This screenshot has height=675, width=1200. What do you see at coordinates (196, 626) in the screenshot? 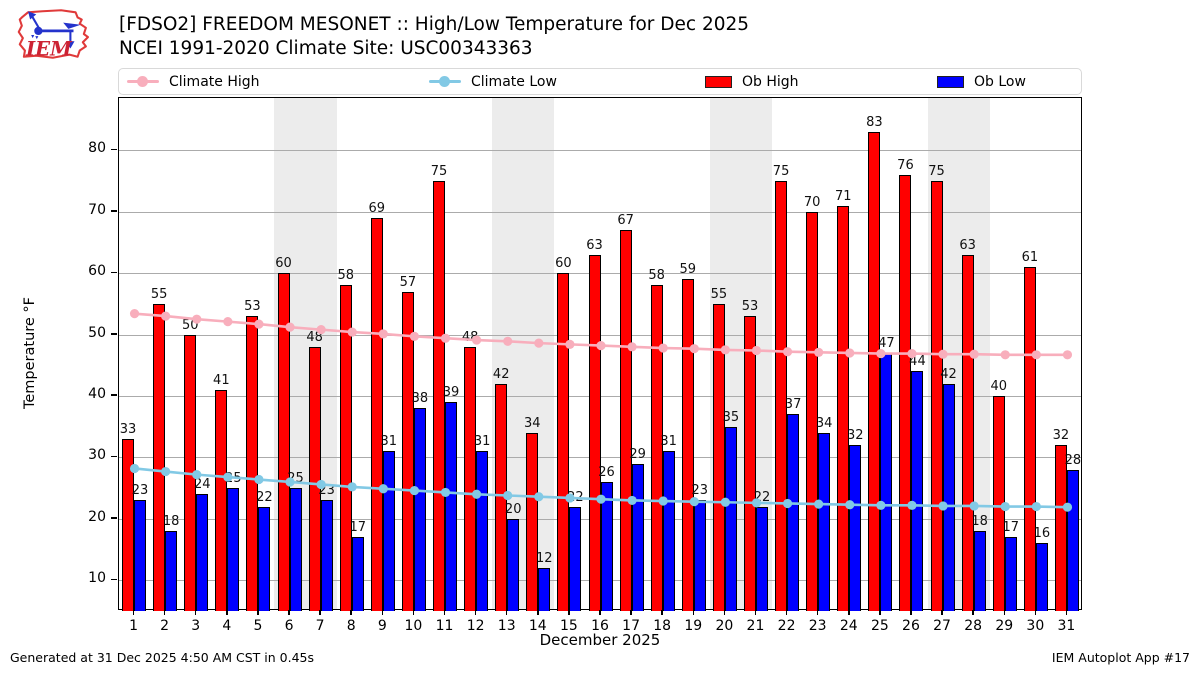
I see `x-tick-label: 3` at bounding box center [196, 626].